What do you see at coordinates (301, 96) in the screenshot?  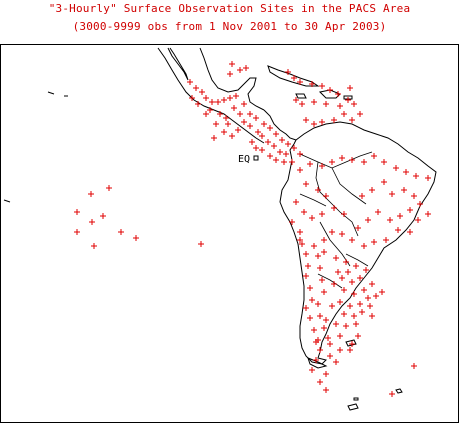 I see `jamaica-outline` at bounding box center [301, 96].